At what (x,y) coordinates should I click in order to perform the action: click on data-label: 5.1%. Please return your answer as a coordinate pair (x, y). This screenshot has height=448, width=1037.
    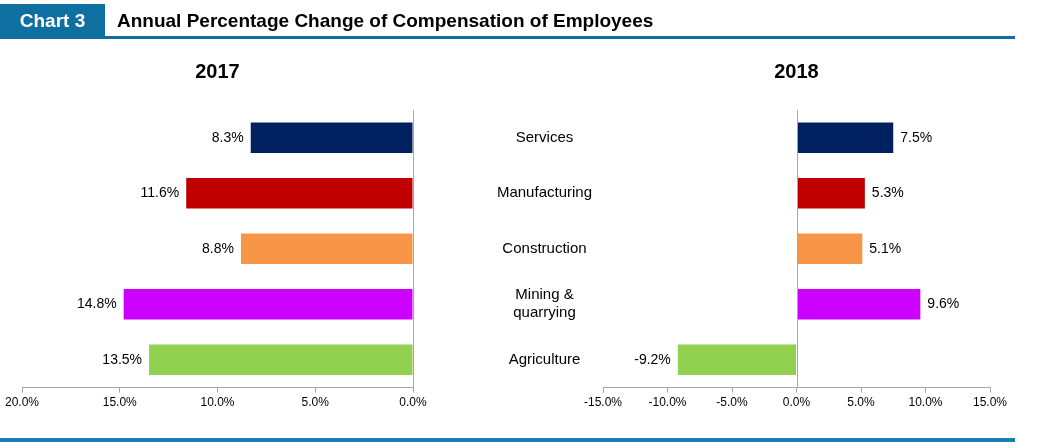
    Looking at the image, I should click on (885, 247).